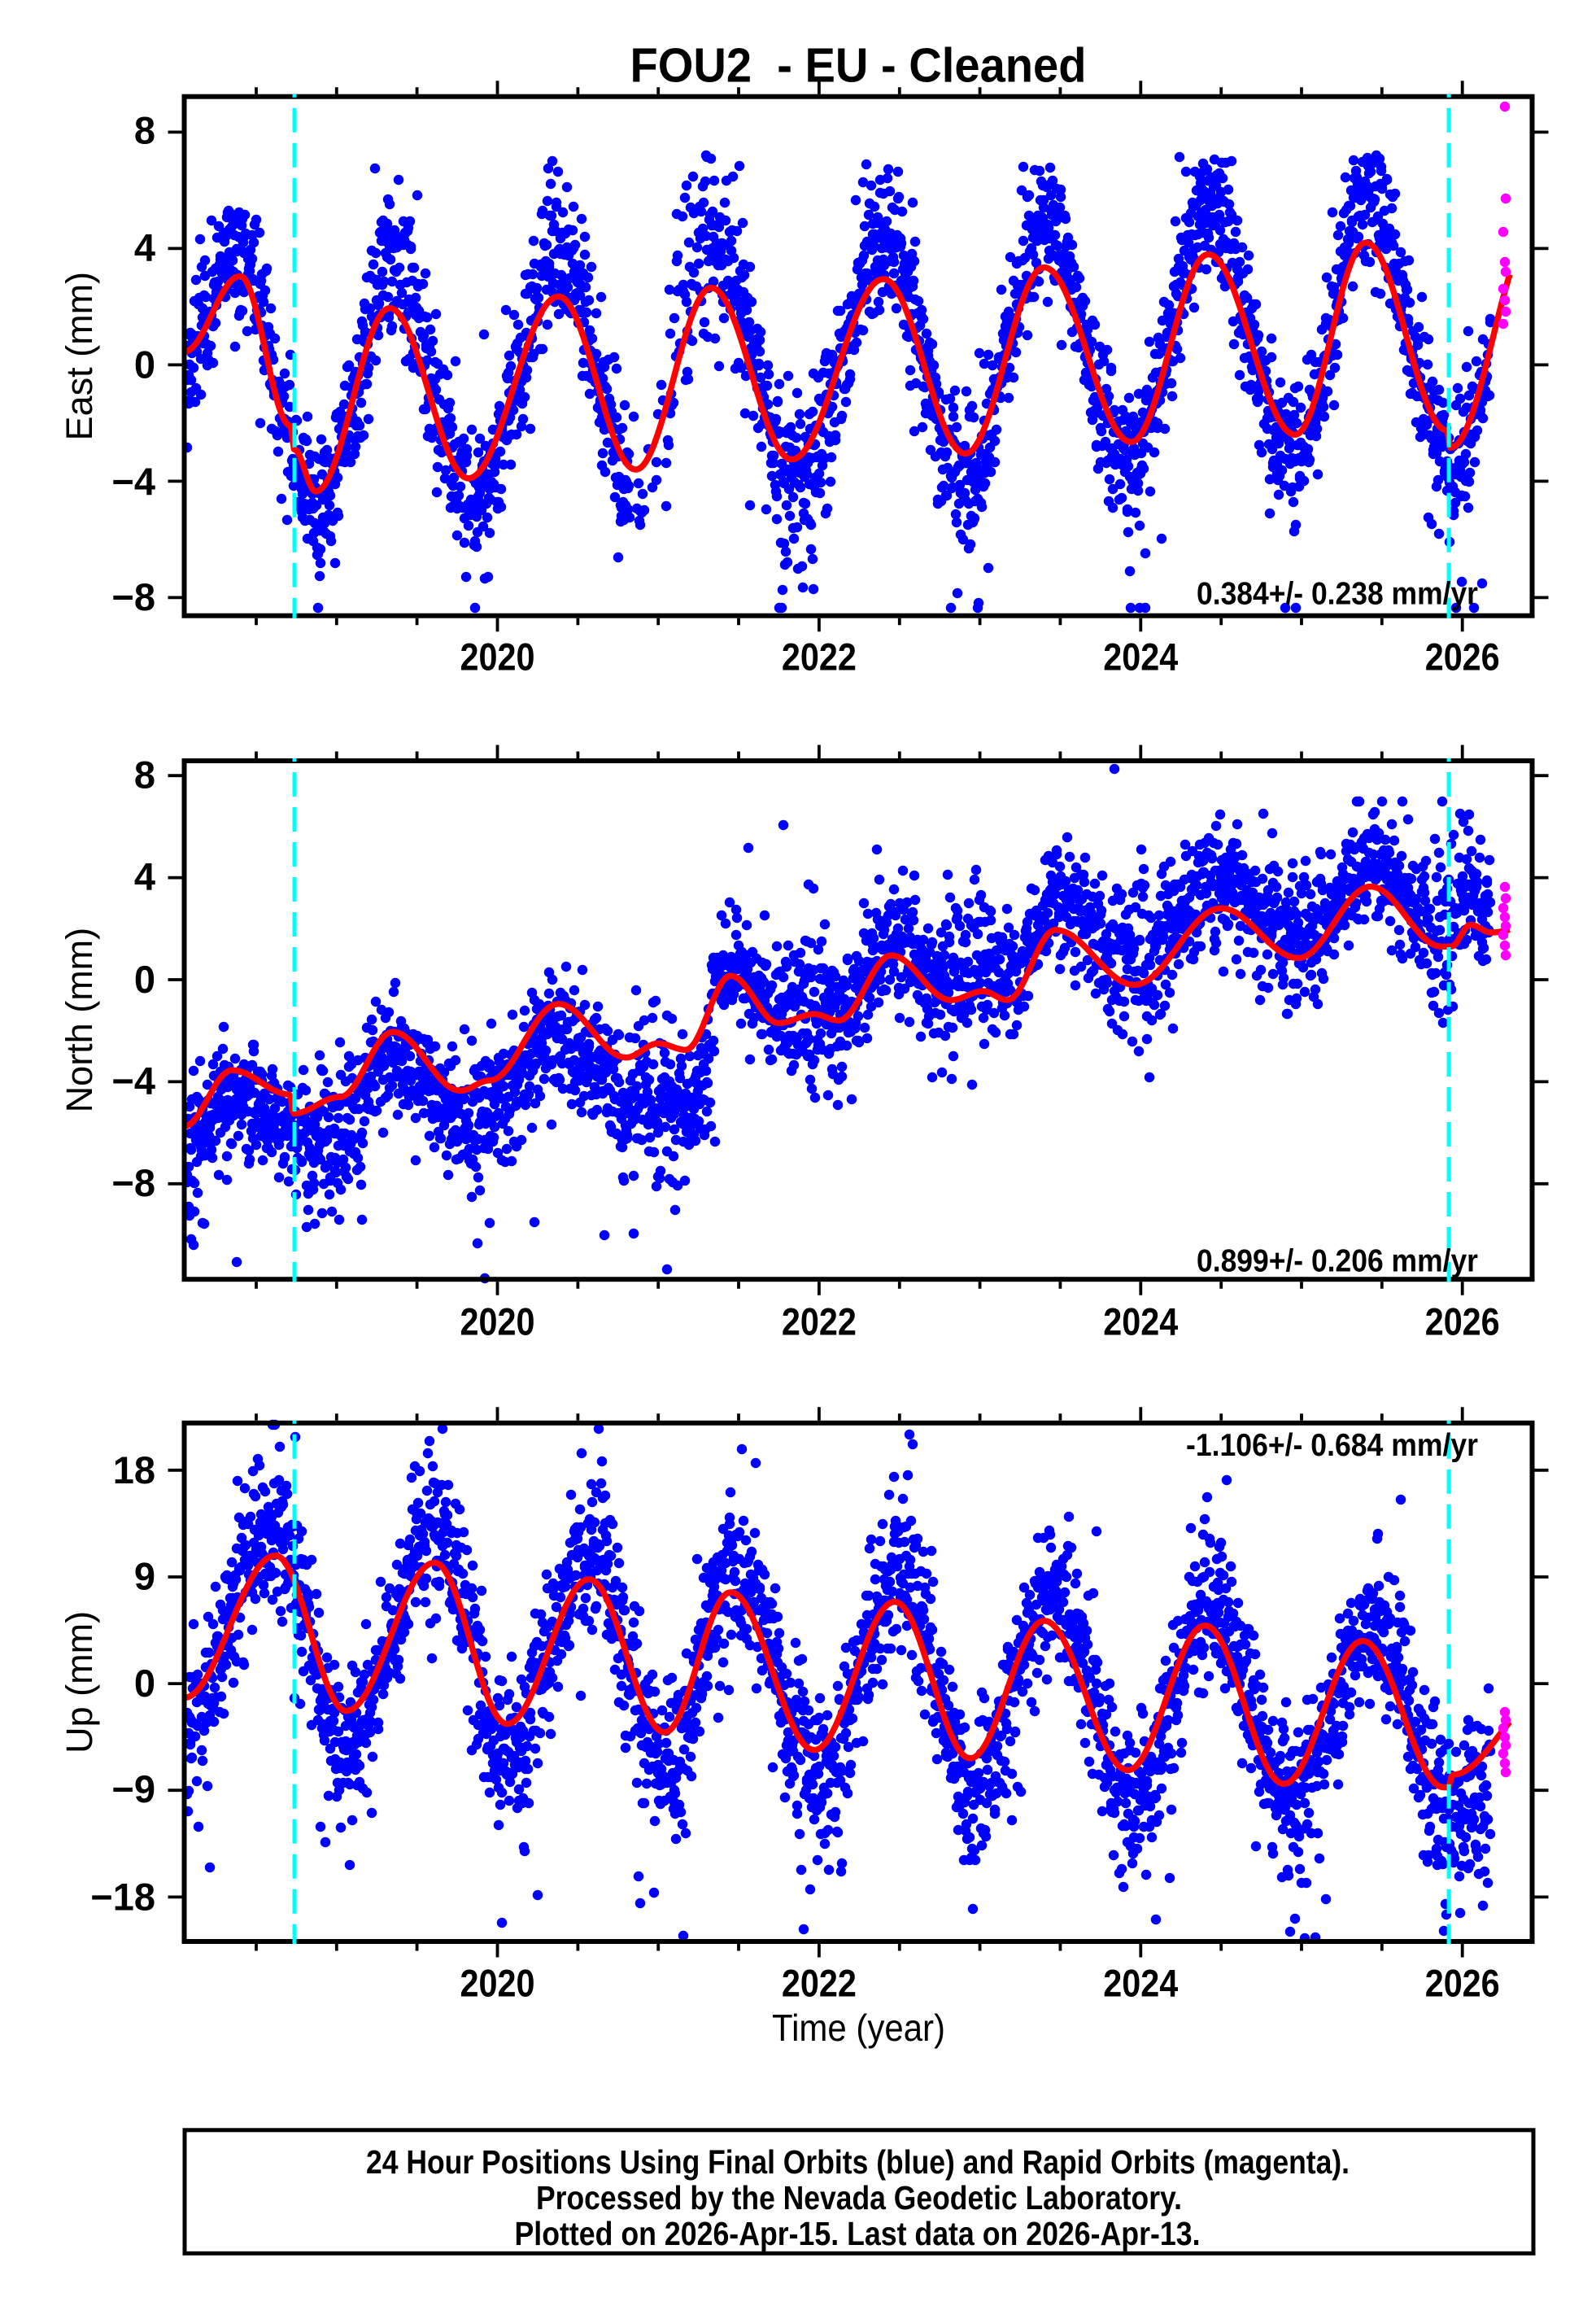 The image size is (1596, 2306). Describe the element at coordinates (1332, 1445) in the screenshot. I see `svg-text: -1.106+/- 0.684 mm/yr` at that location.